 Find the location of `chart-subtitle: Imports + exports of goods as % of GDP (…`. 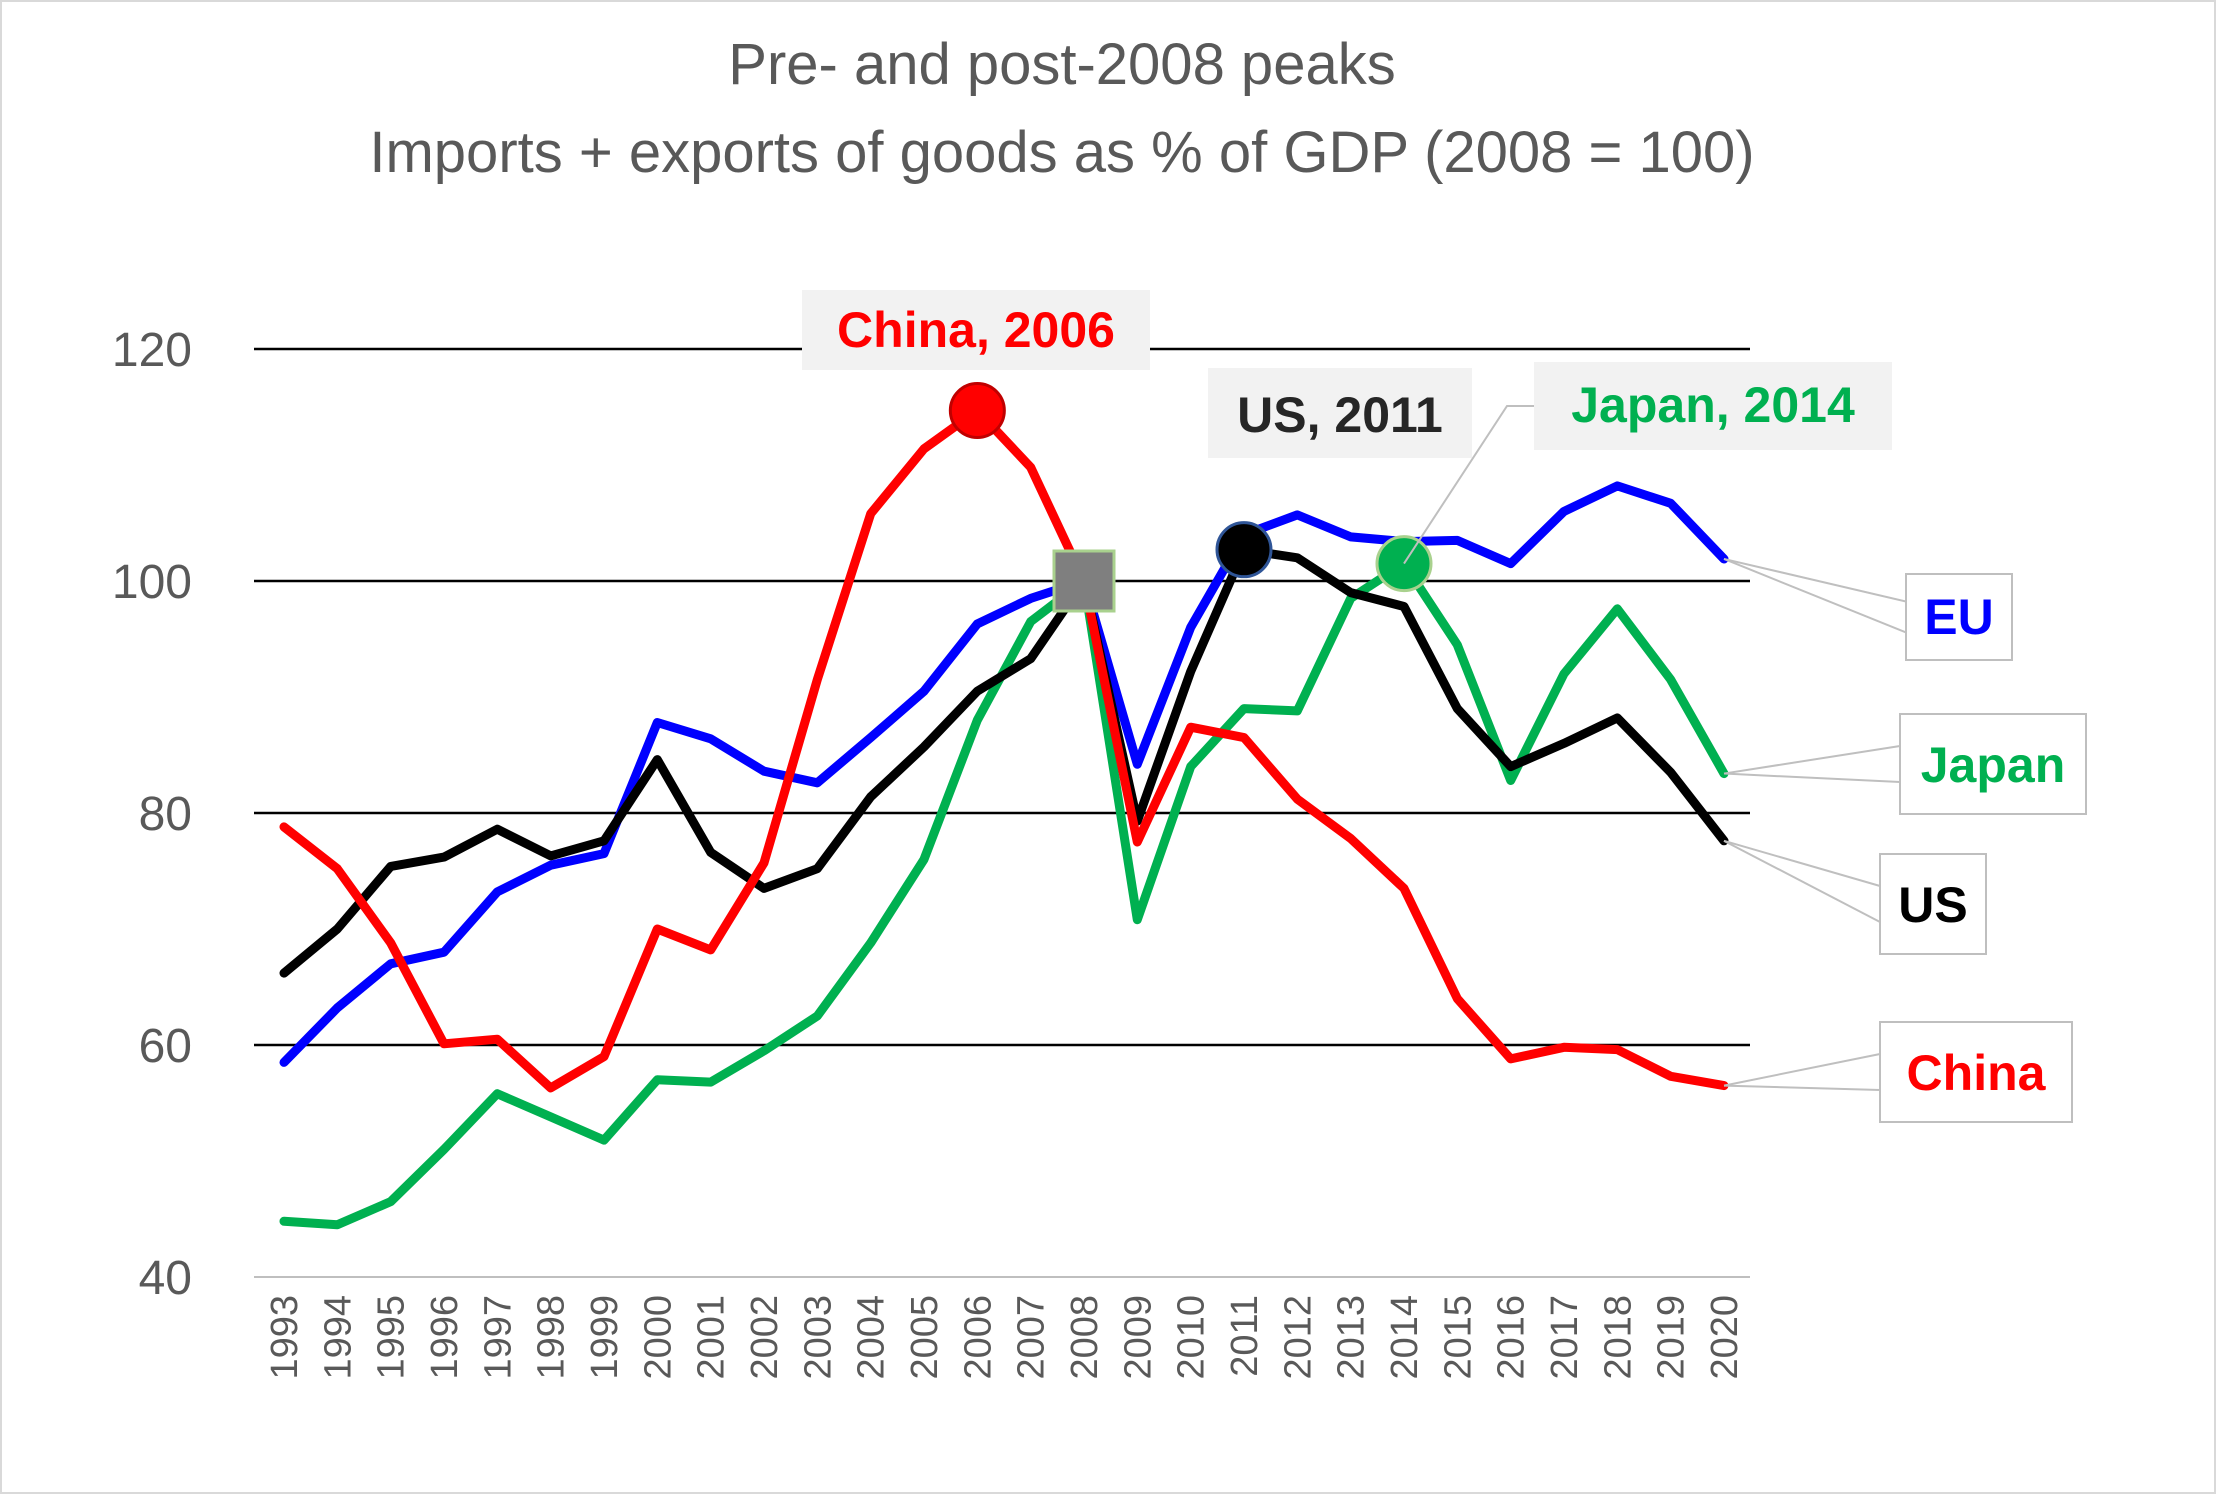

chart-subtitle: Imports + exports of goods as % of GDP (… is located at coordinates (1061, 152).